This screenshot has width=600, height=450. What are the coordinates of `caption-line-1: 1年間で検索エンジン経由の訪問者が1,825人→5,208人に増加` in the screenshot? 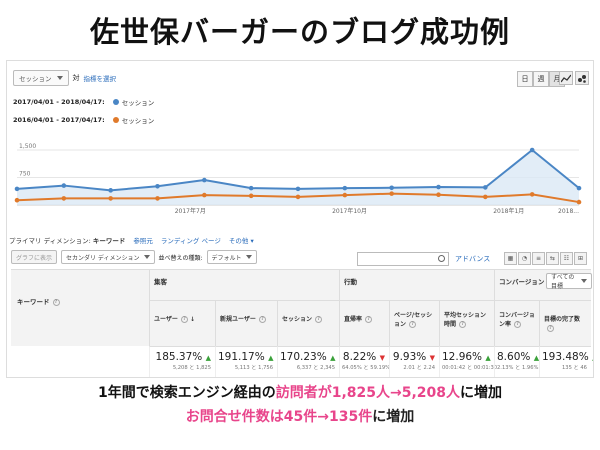 It's located at (300, 392).